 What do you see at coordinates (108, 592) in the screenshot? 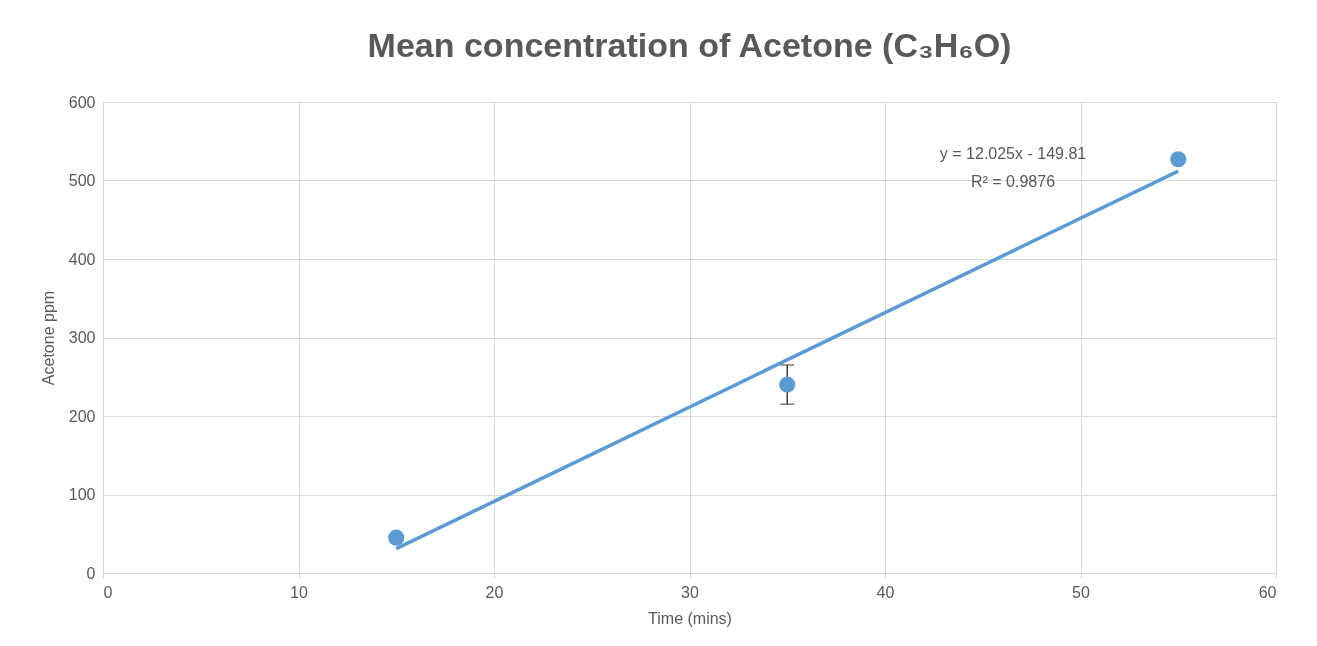
I see `x-tick-label: 0` at bounding box center [108, 592].